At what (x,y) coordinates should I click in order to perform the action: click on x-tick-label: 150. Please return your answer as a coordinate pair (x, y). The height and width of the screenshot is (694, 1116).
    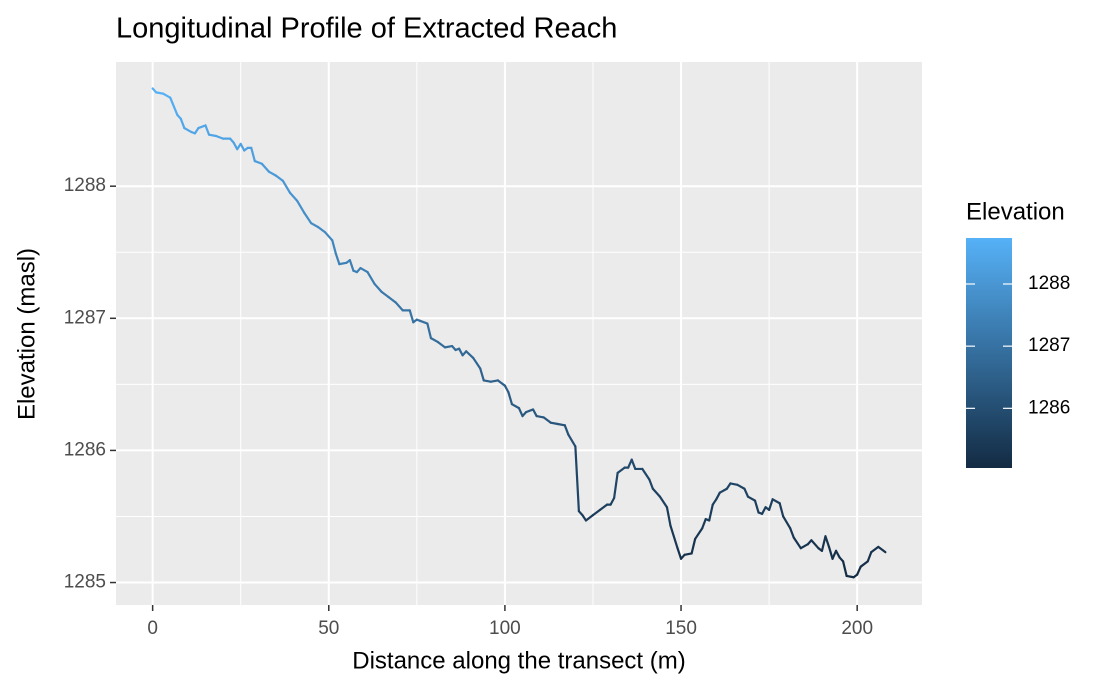
    Looking at the image, I should click on (681, 628).